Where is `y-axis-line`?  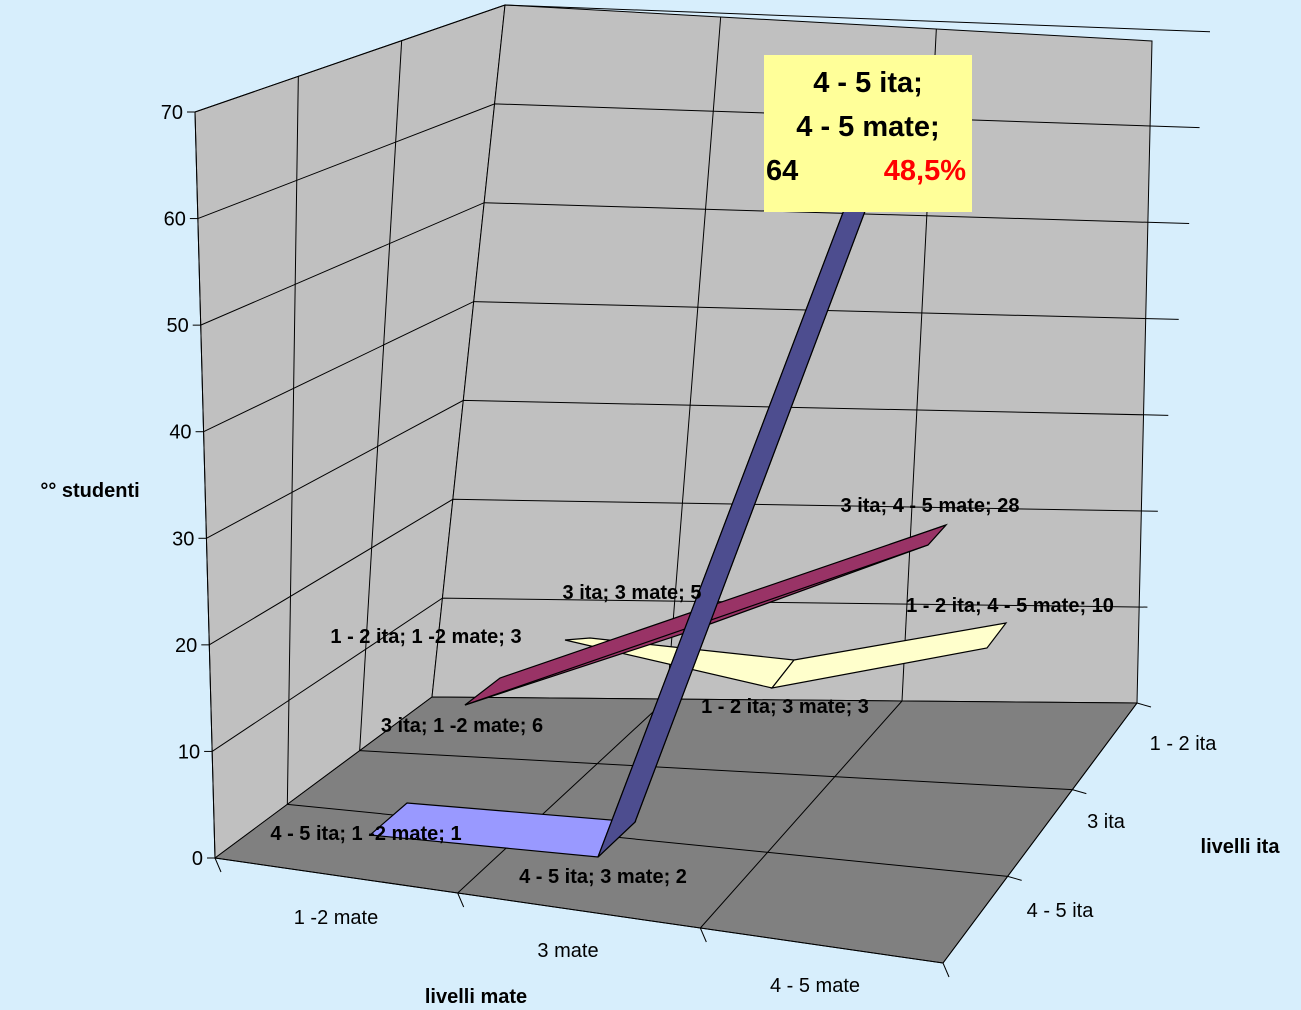 y-axis-line is located at coordinates (205, 485).